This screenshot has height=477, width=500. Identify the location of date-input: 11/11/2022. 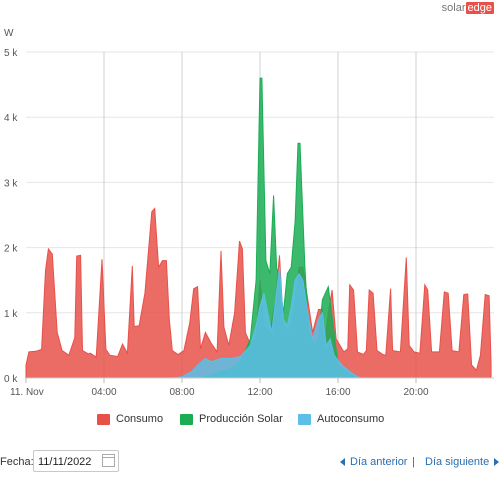
(76, 461).